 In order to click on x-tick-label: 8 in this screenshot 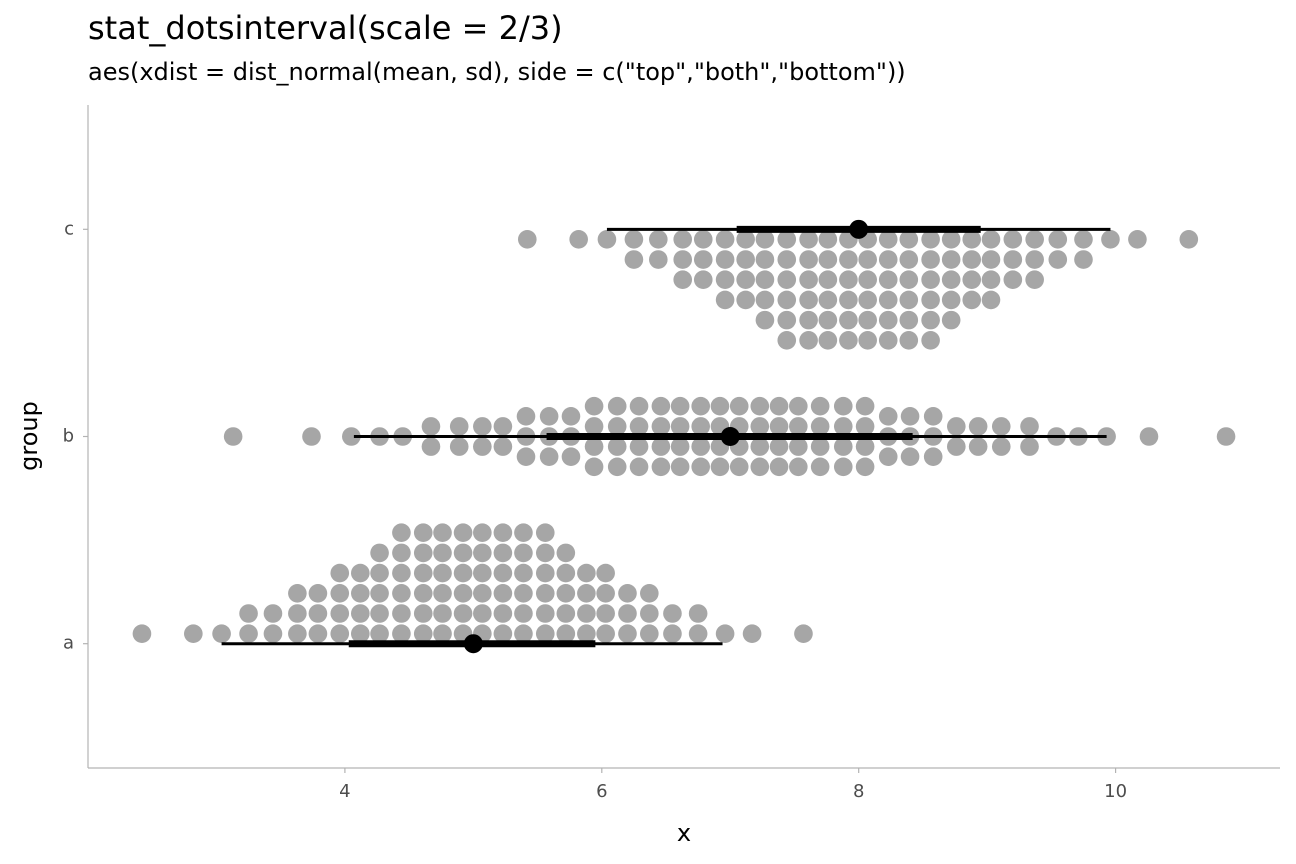, I will do `click(858, 791)`.